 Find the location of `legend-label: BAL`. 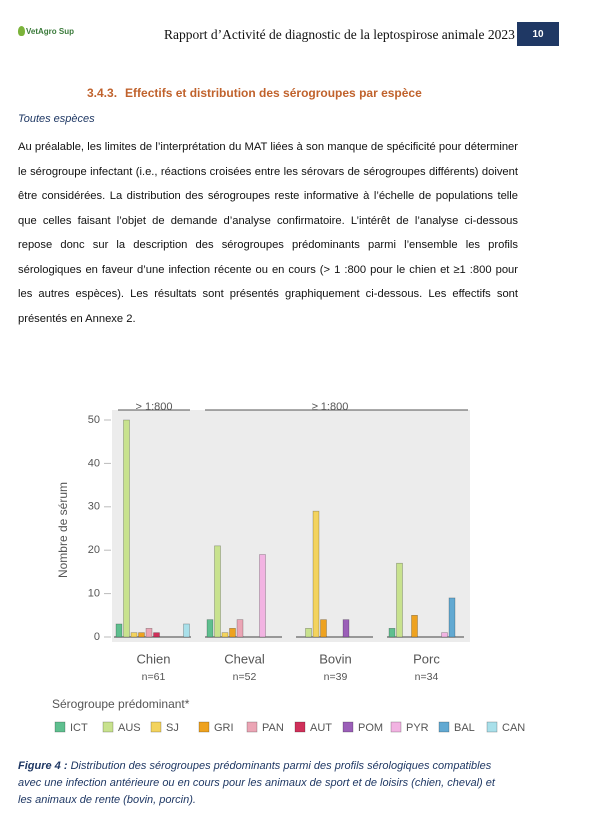

legend-label: BAL is located at coordinates (464, 728).